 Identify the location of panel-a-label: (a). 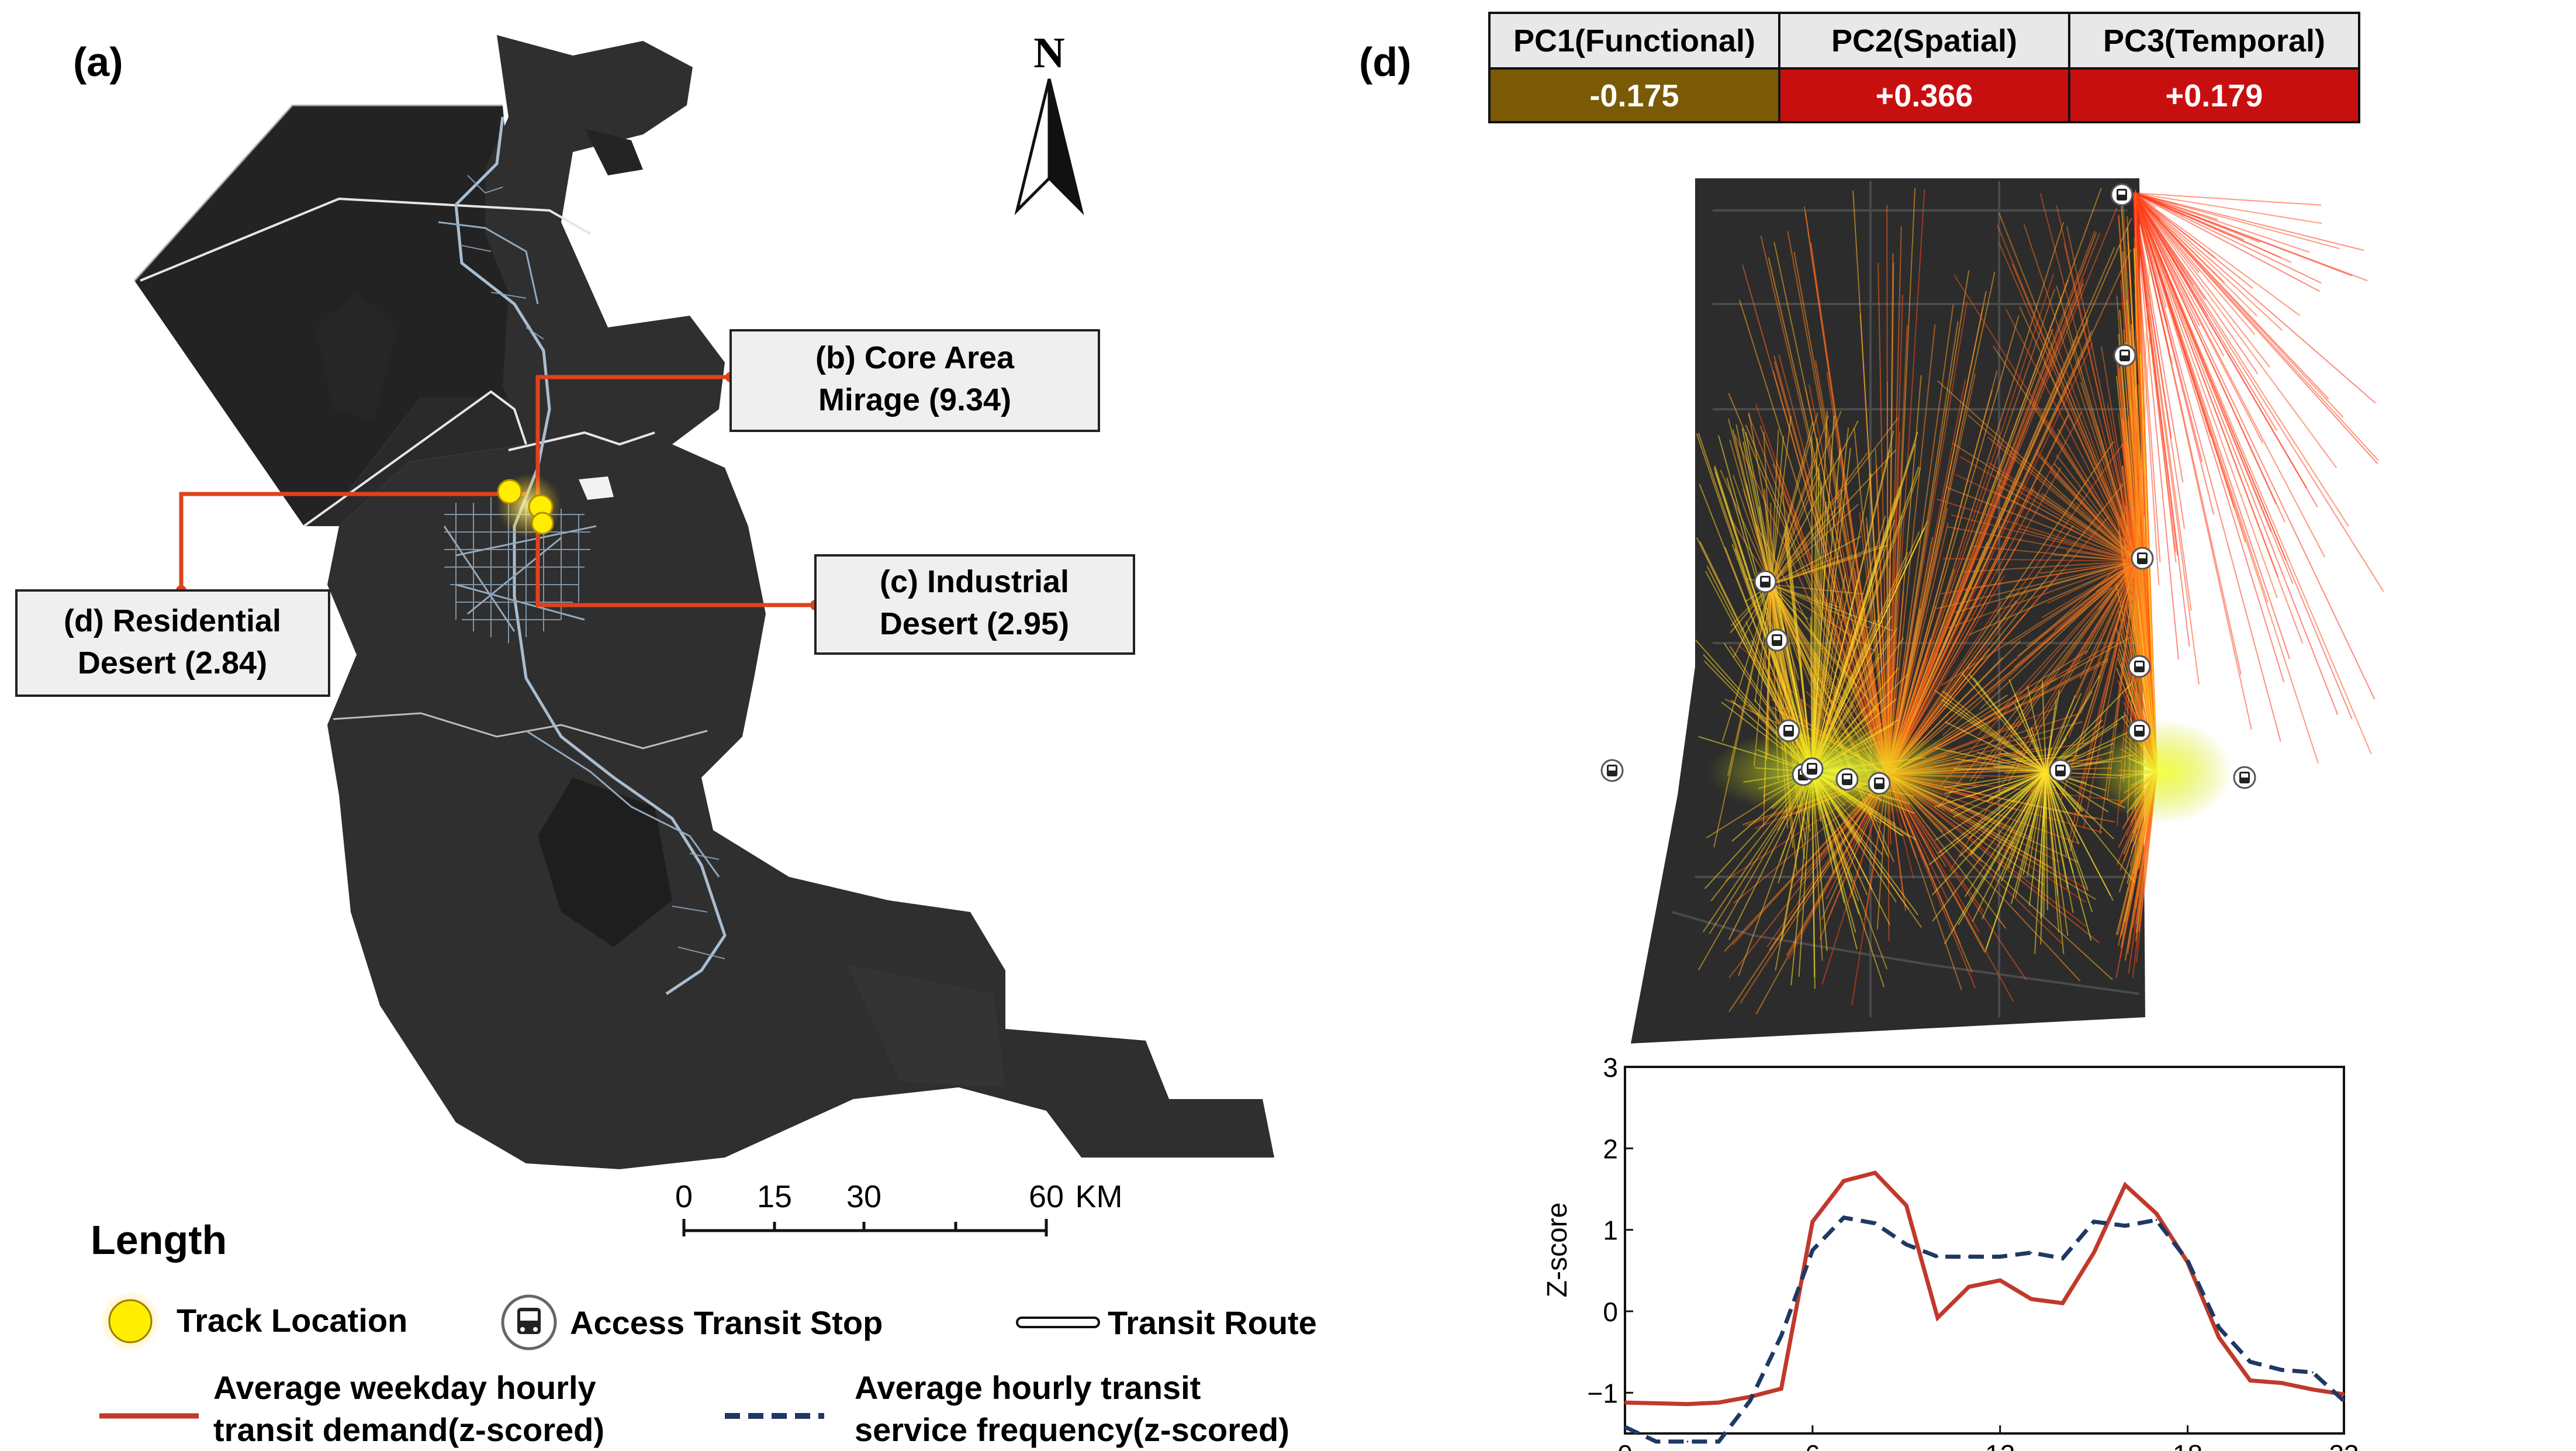
(98, 62).